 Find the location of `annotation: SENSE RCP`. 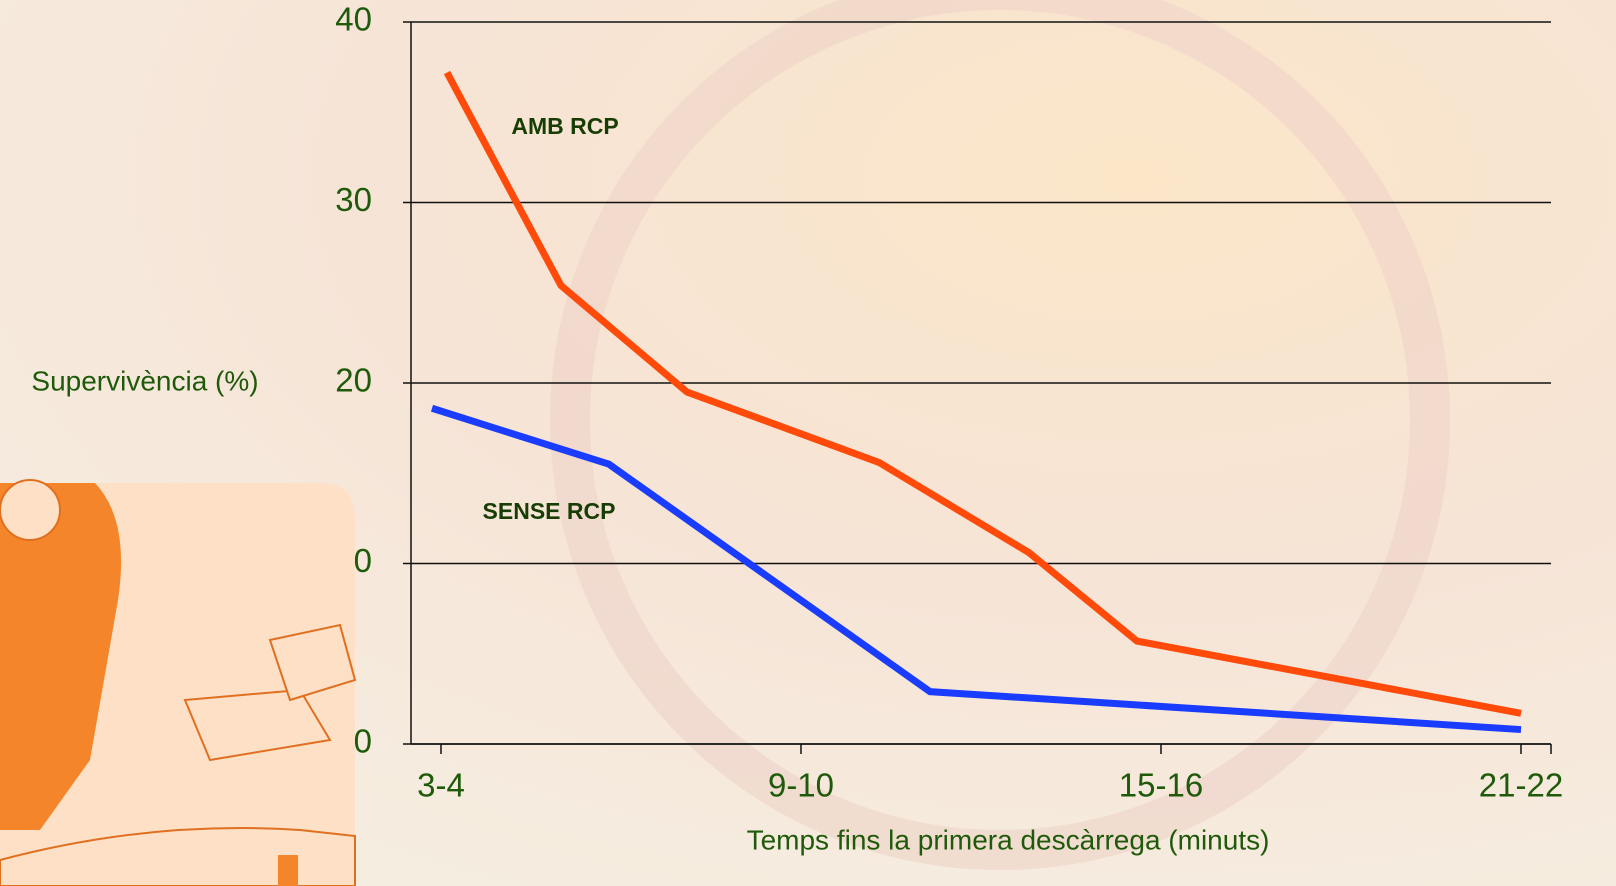

annotation: SENSE RCP is located at coordinates (549, 511).